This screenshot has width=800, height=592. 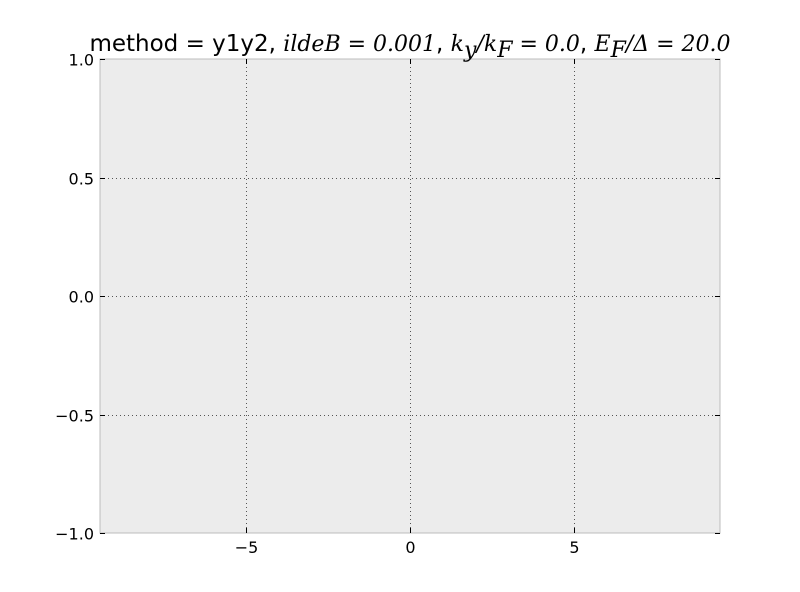 I want to click on x-tick-label: 5, so click(x=574, y=547).